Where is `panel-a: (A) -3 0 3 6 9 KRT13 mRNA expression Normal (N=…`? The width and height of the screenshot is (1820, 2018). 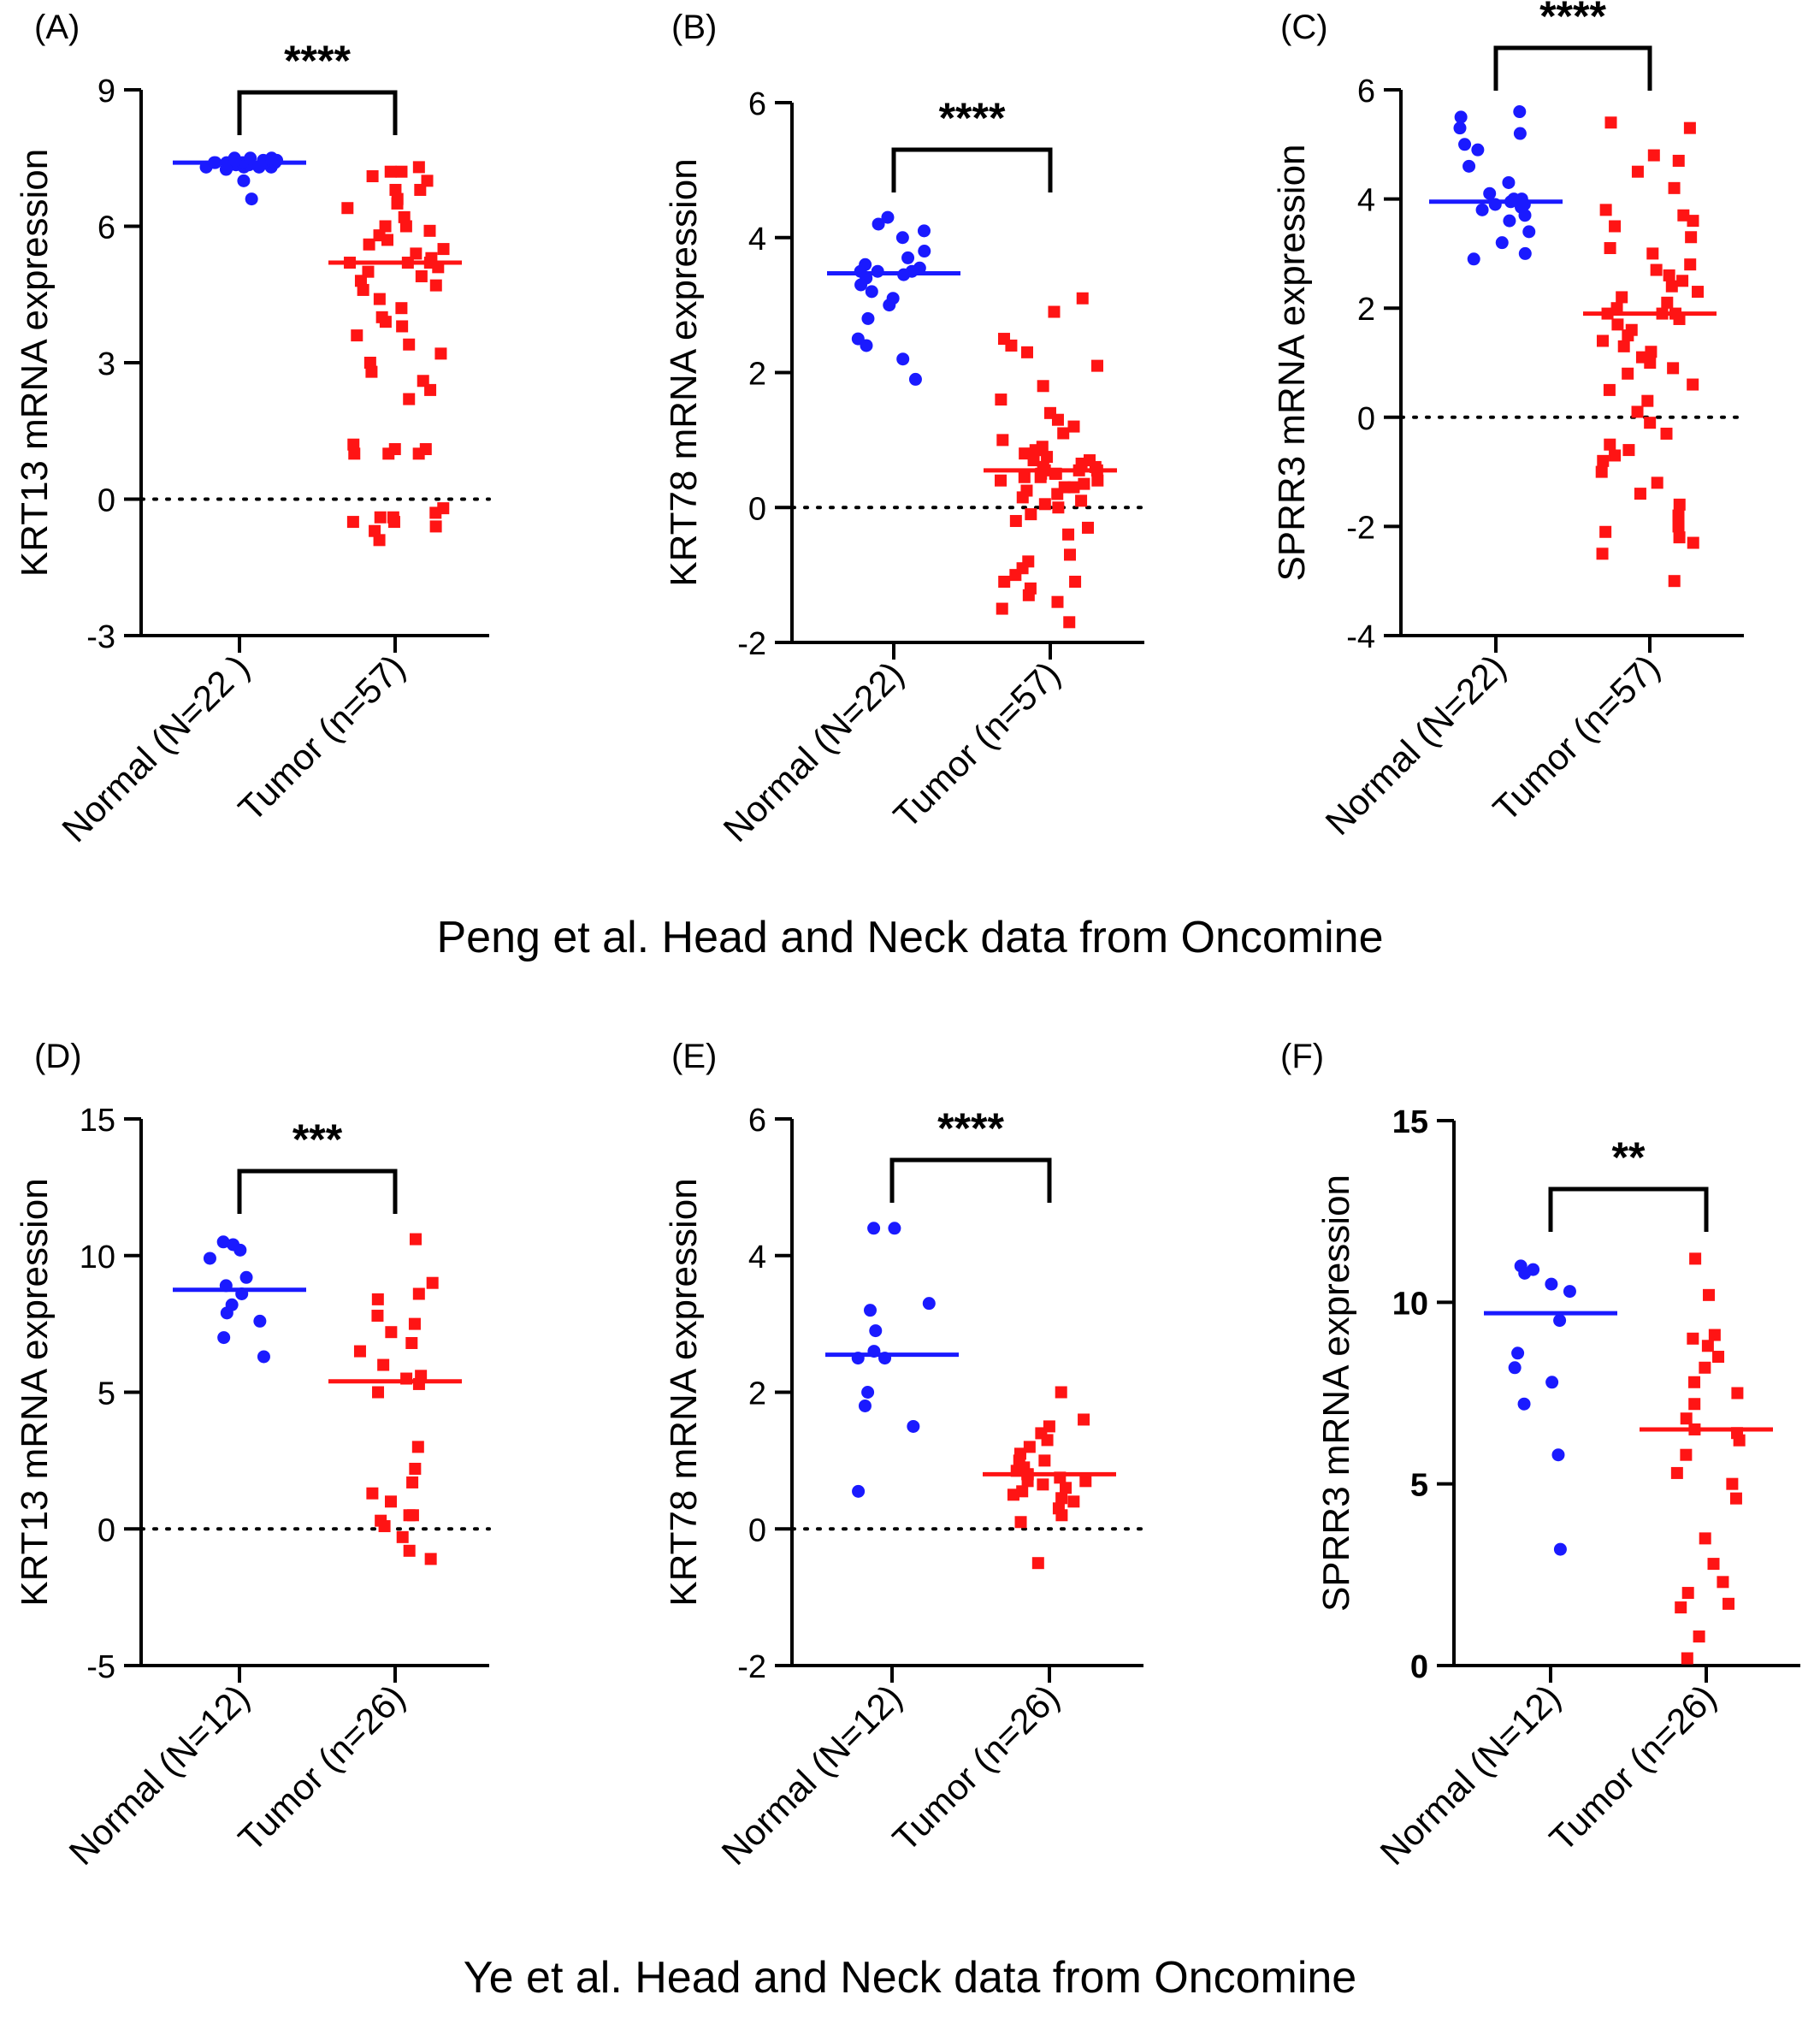
panel-a: (A) -3 0 3 6 9 KRT13 mRNA expression Normal (N=… is located at coordinates (252, 429).